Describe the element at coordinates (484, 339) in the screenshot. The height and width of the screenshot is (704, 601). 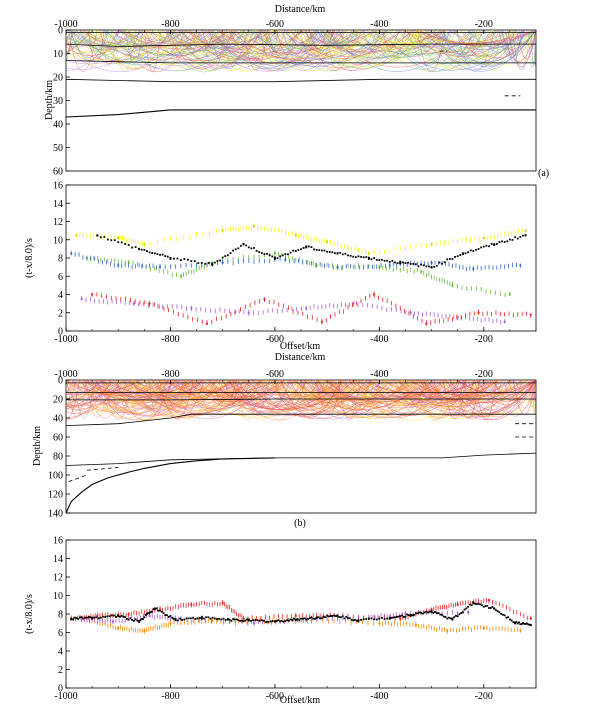
I see `x-tick-label: -200` at that location.